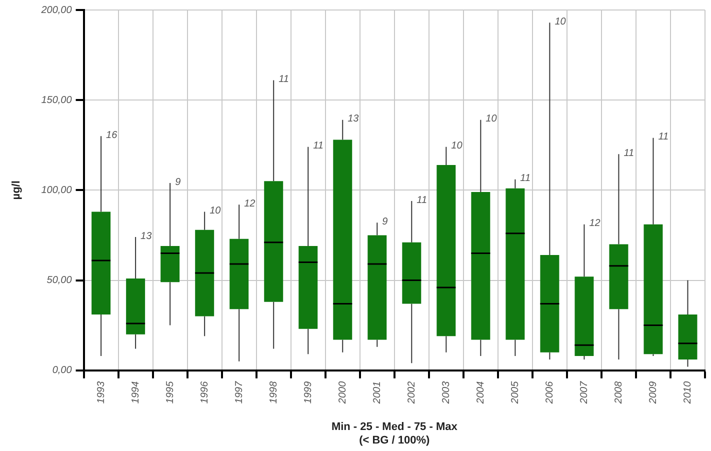  What do you see at coordinates (480, 392) in the screenshot?
I see `x-tick-label: 2004` at bounding box center [480, 392].